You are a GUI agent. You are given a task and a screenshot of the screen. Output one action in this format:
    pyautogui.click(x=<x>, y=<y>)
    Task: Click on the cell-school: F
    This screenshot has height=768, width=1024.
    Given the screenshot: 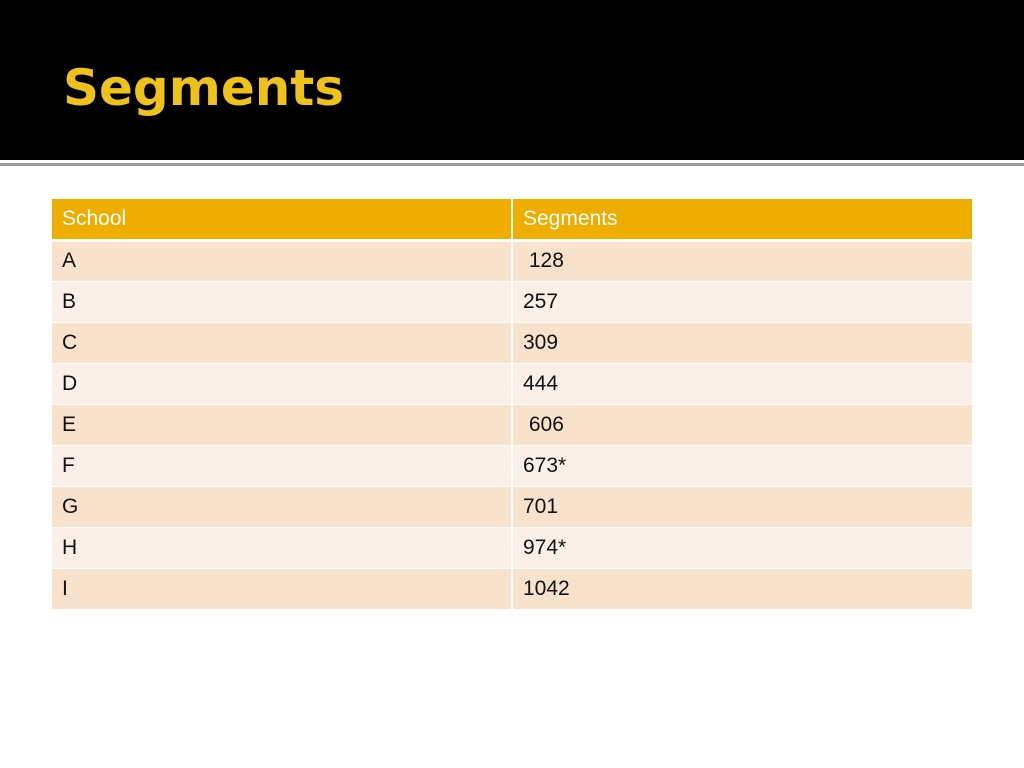 What is the action you would take?
    pyautogui.click(x=282, y=466)
    